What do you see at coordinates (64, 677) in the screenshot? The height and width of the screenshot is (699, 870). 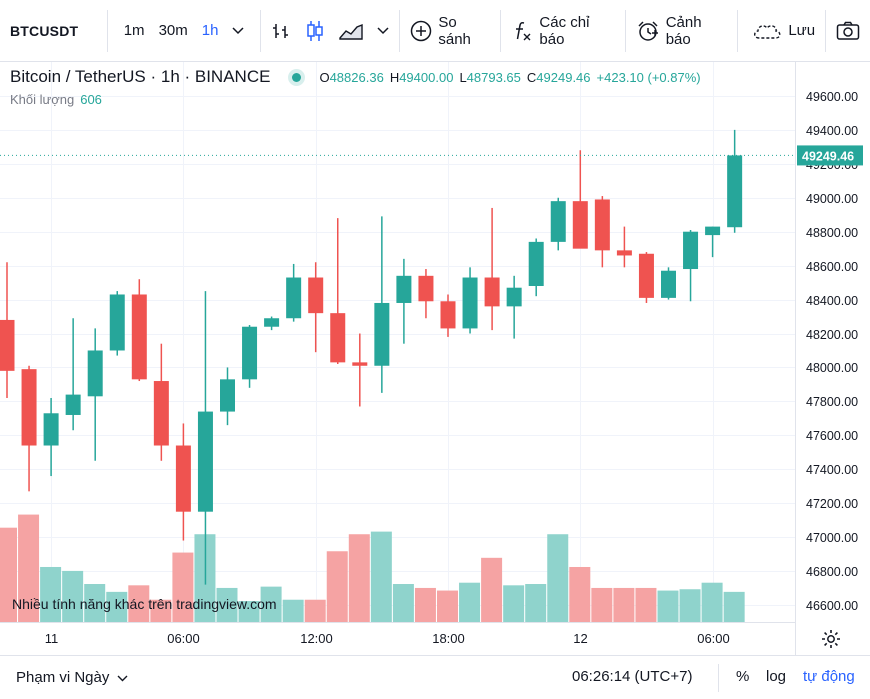 I see `date-range-button: Phạm vi Ngày` at bounding box center [64, 677].